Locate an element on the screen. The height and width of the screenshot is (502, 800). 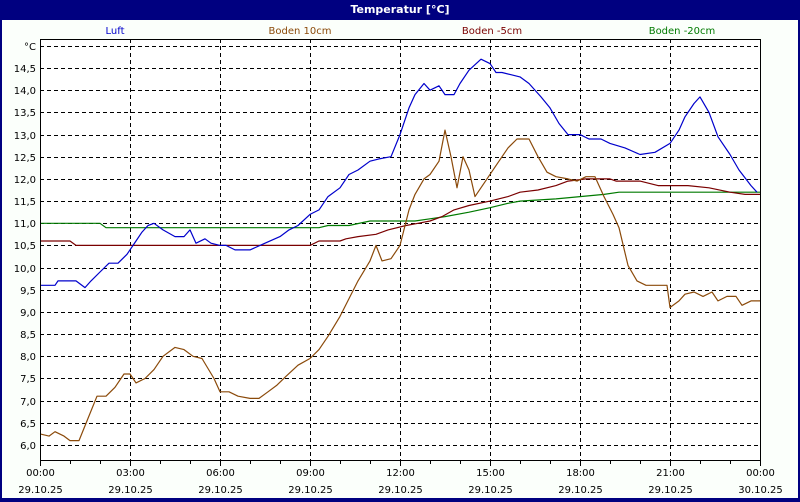
y-tick-label: 8,5 is located at coordinates (28, 335).